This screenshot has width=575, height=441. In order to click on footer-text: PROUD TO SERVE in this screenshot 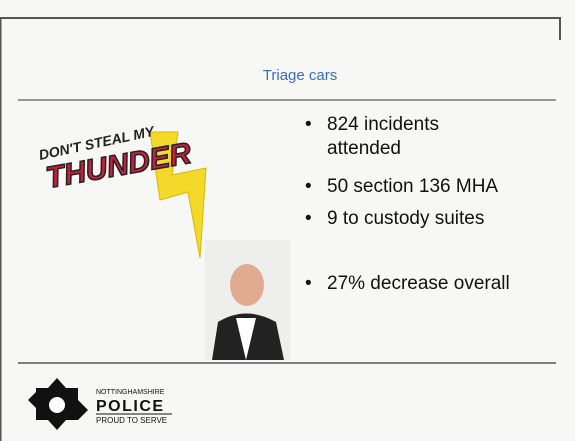, I will do `click(131, 420)`.